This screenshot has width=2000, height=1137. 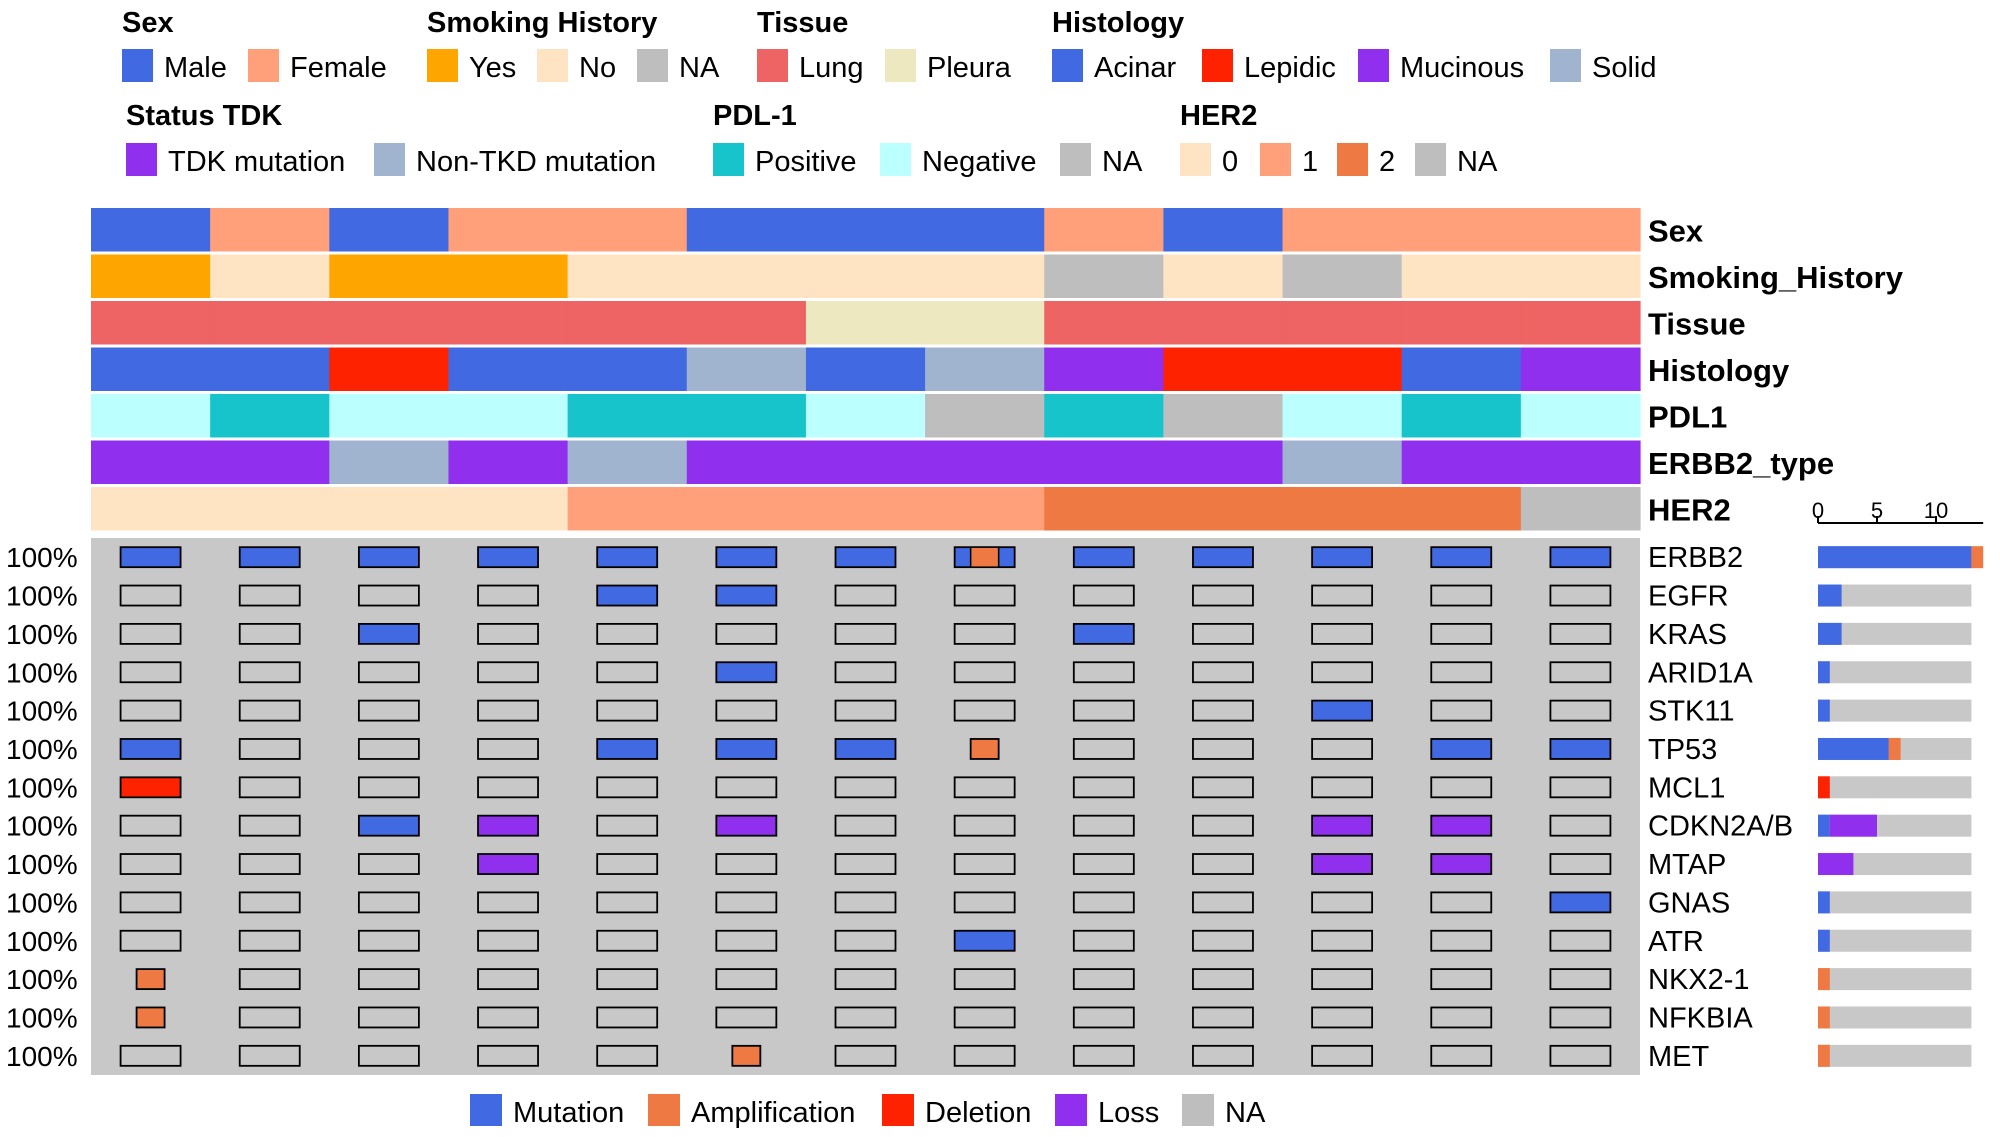 I want to click on legend-label: Lepidic, so click(x=1290, y=68).